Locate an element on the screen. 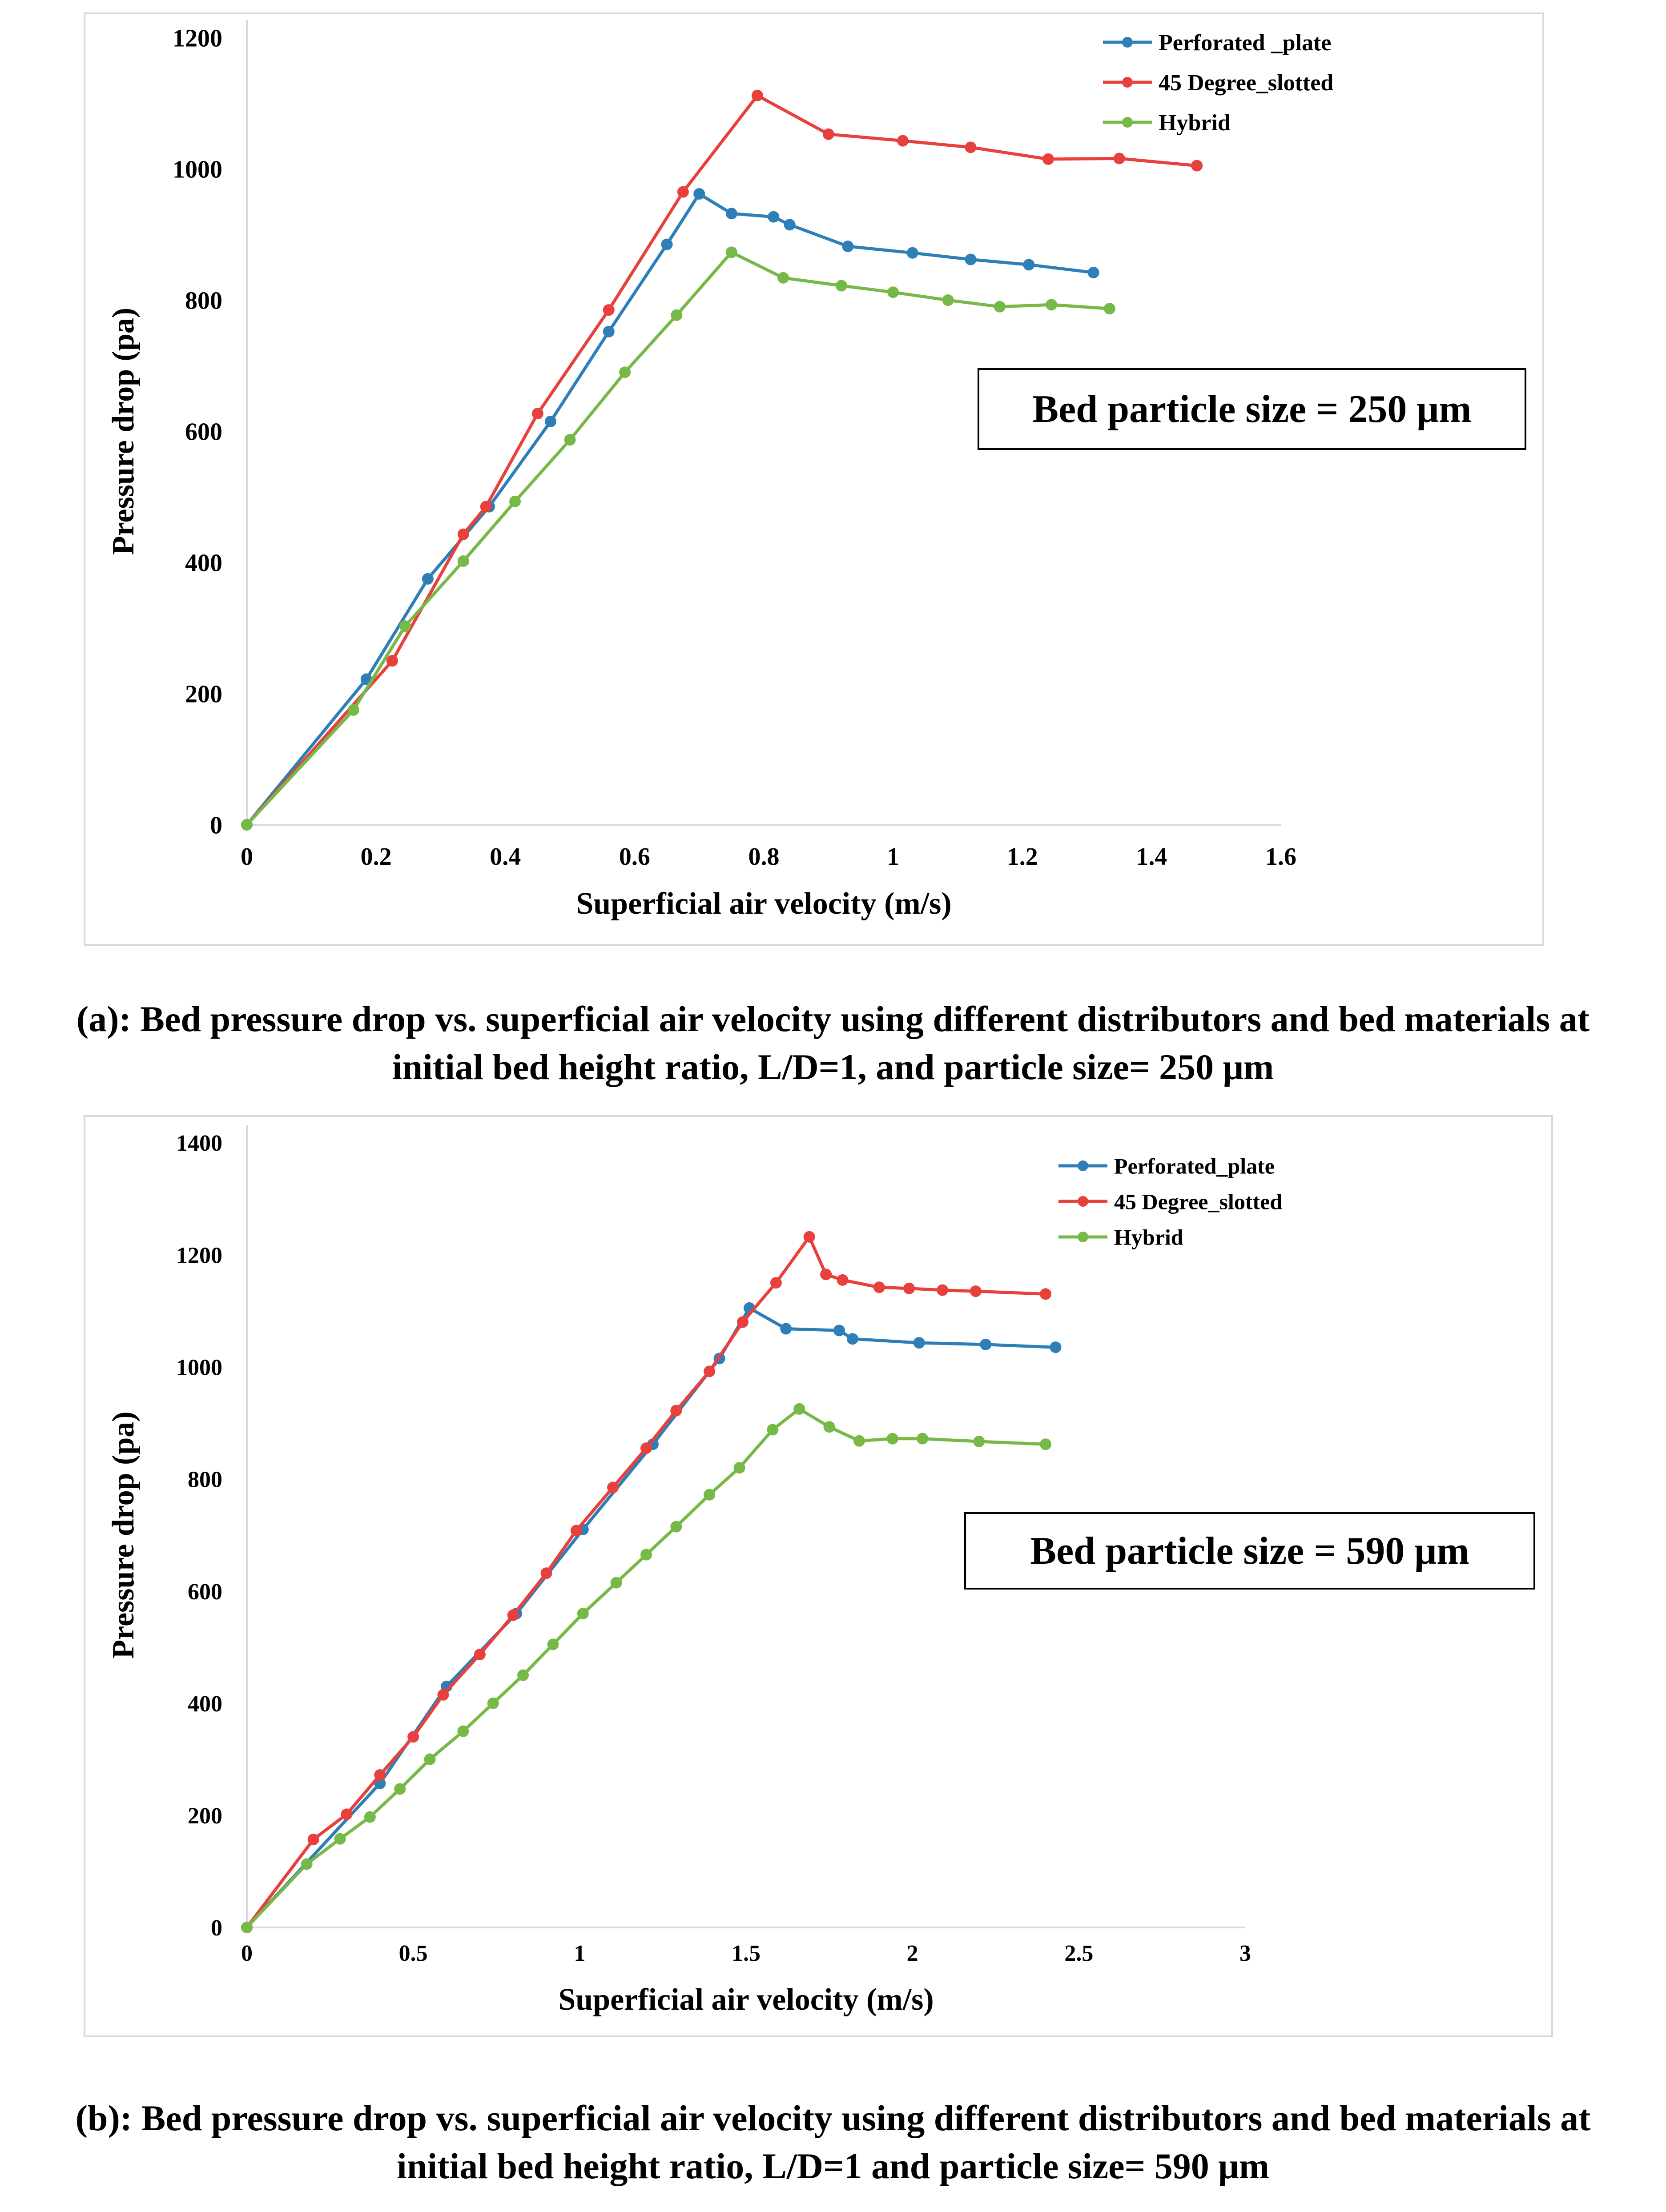  x-tick-label: 0.6 is located at coordinates (634, 857).